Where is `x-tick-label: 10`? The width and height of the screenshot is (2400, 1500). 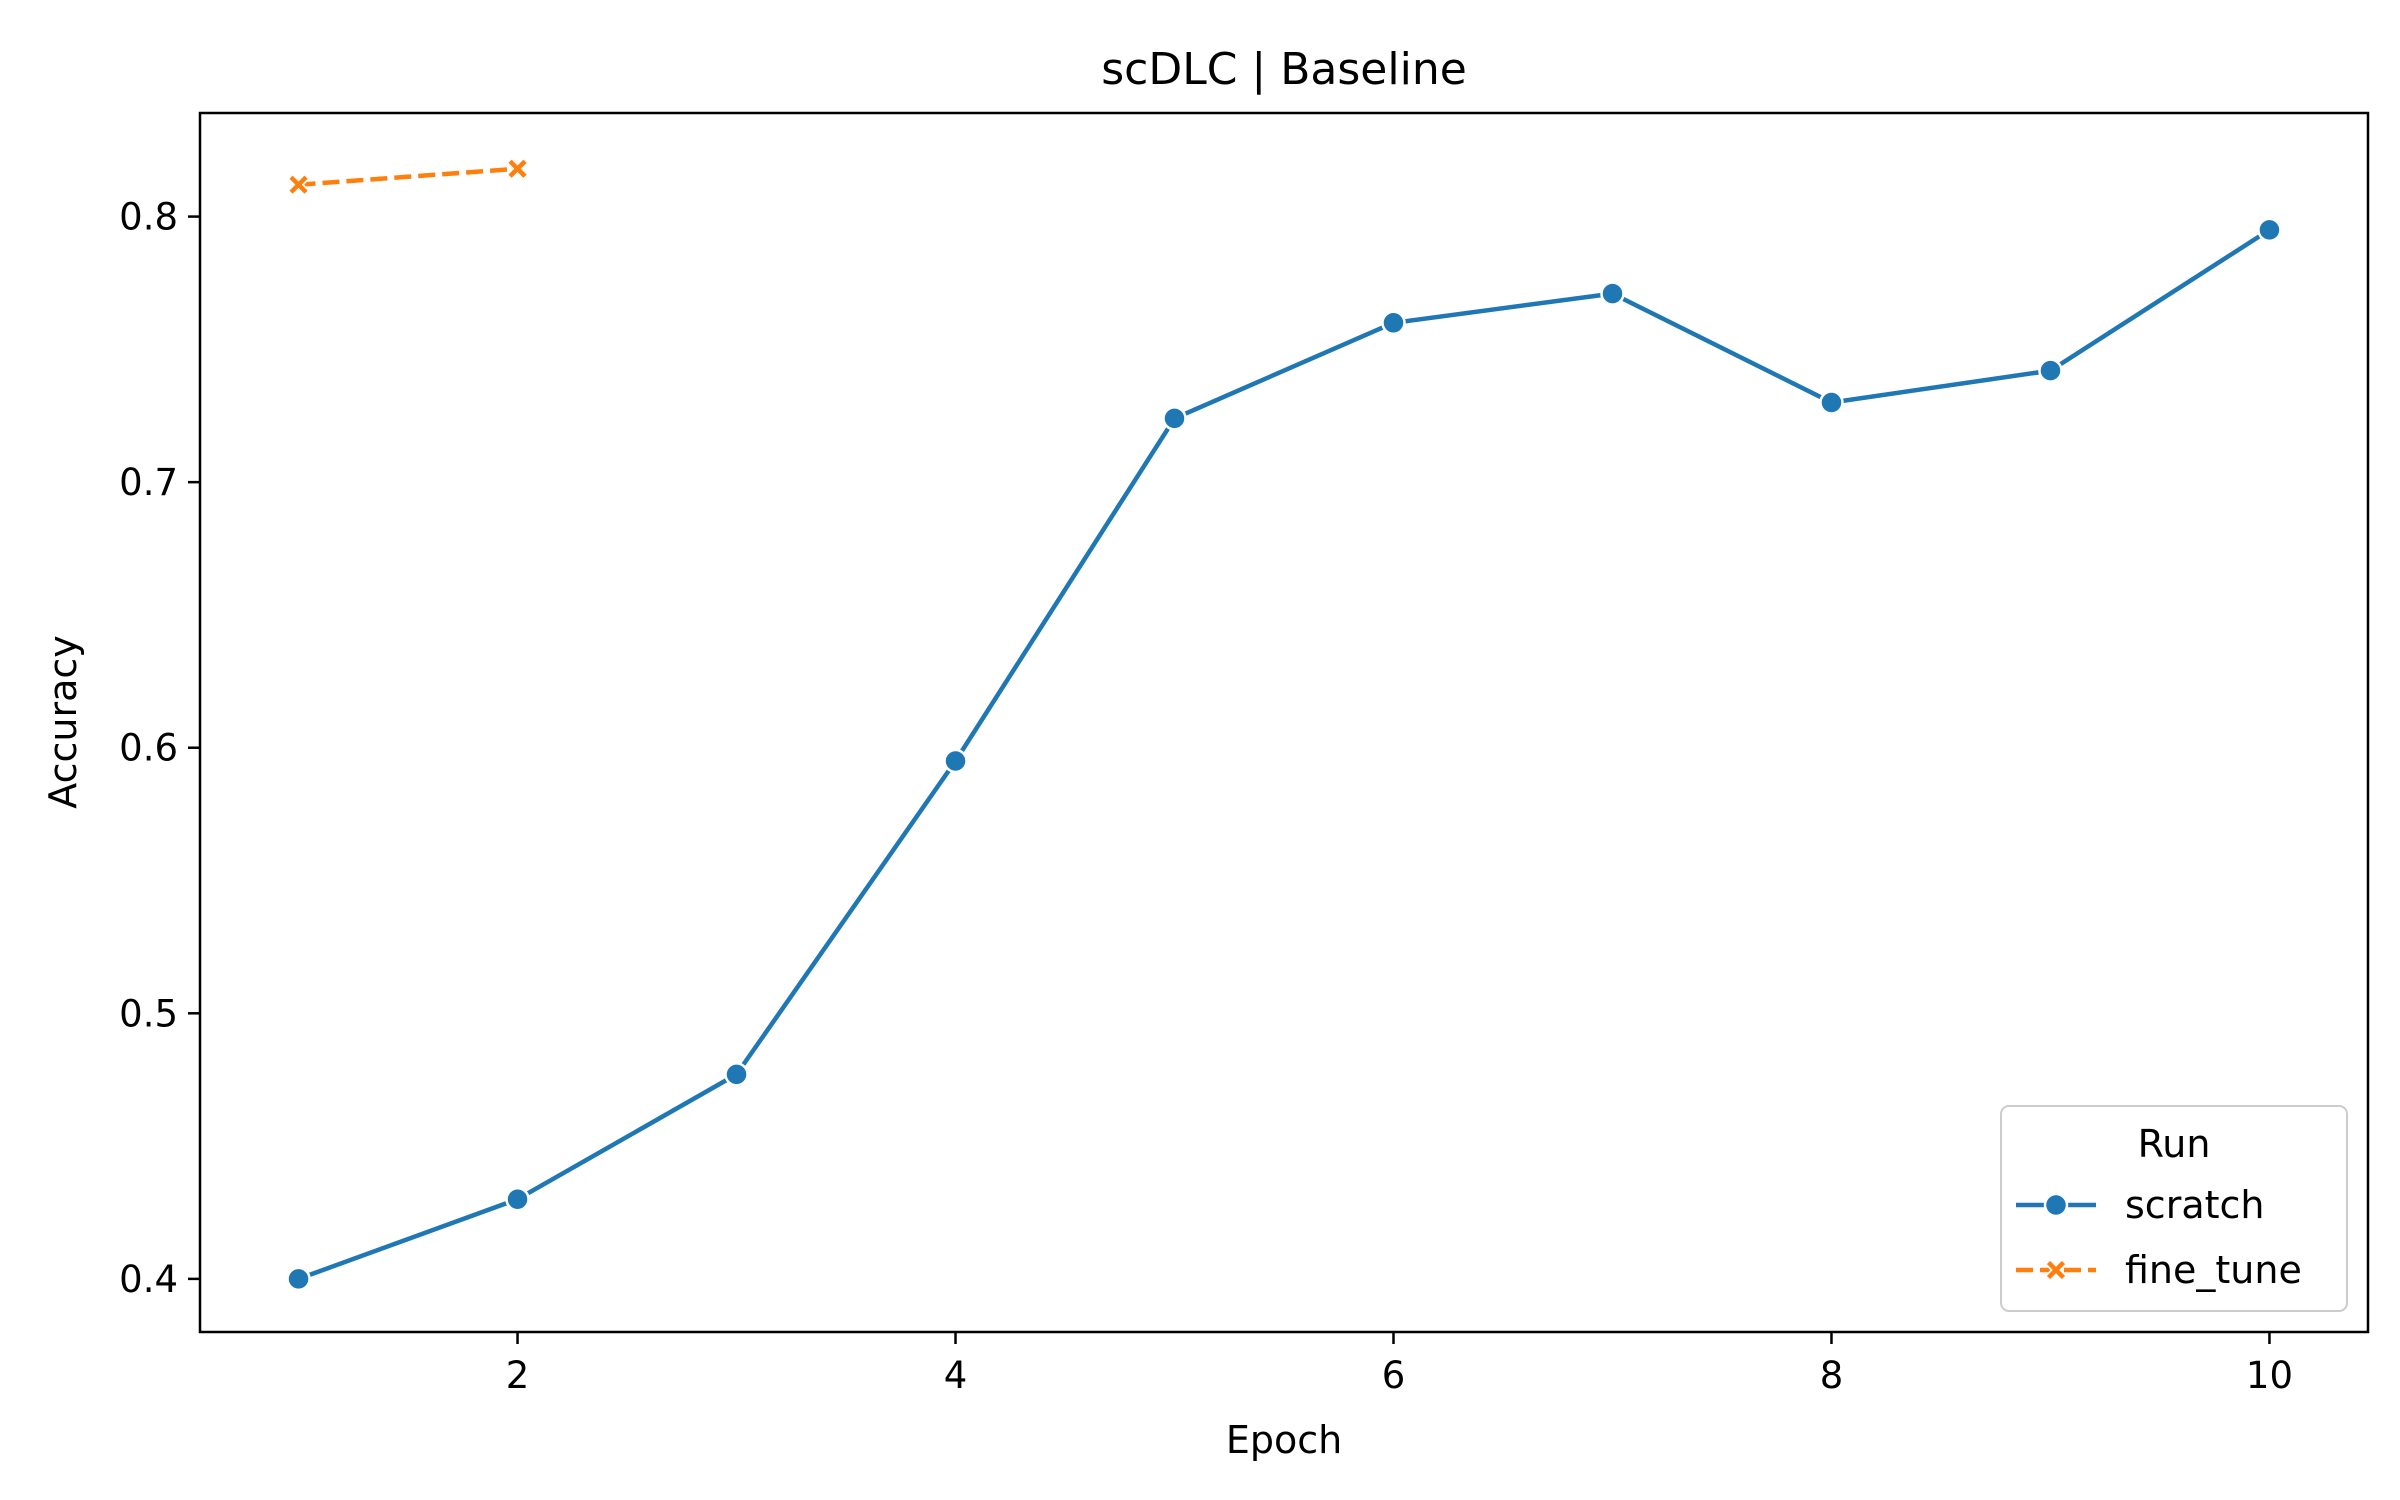
x-tick-label: 10 is located at coordinates (2269, 1375).